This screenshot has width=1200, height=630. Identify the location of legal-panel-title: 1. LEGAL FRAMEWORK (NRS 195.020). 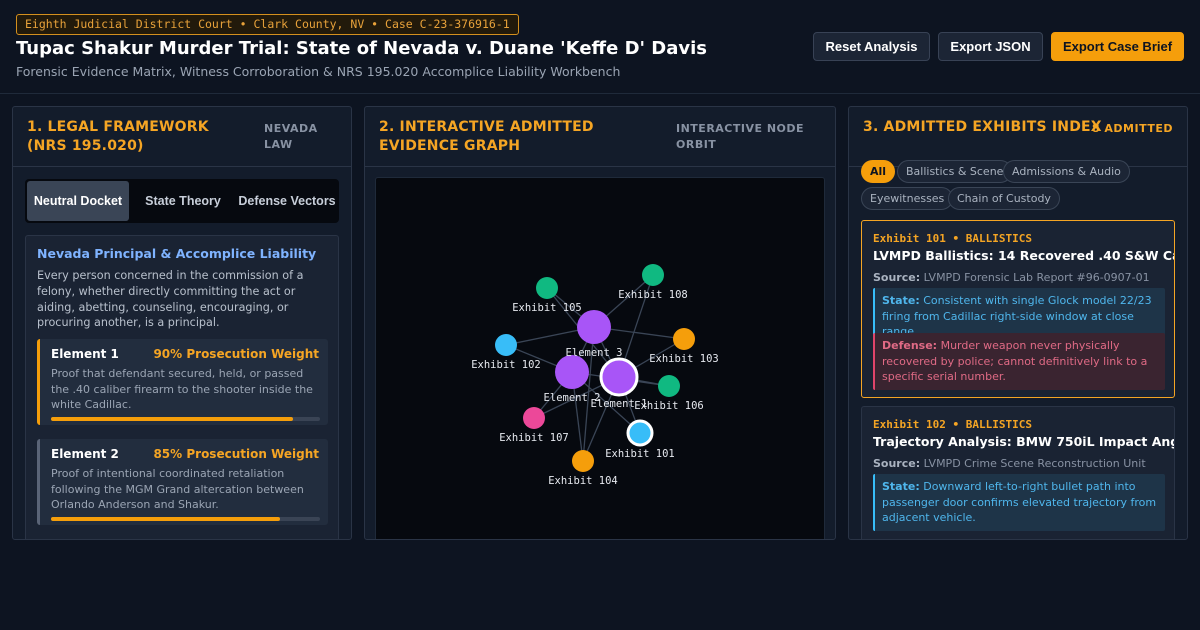
(118, 136).